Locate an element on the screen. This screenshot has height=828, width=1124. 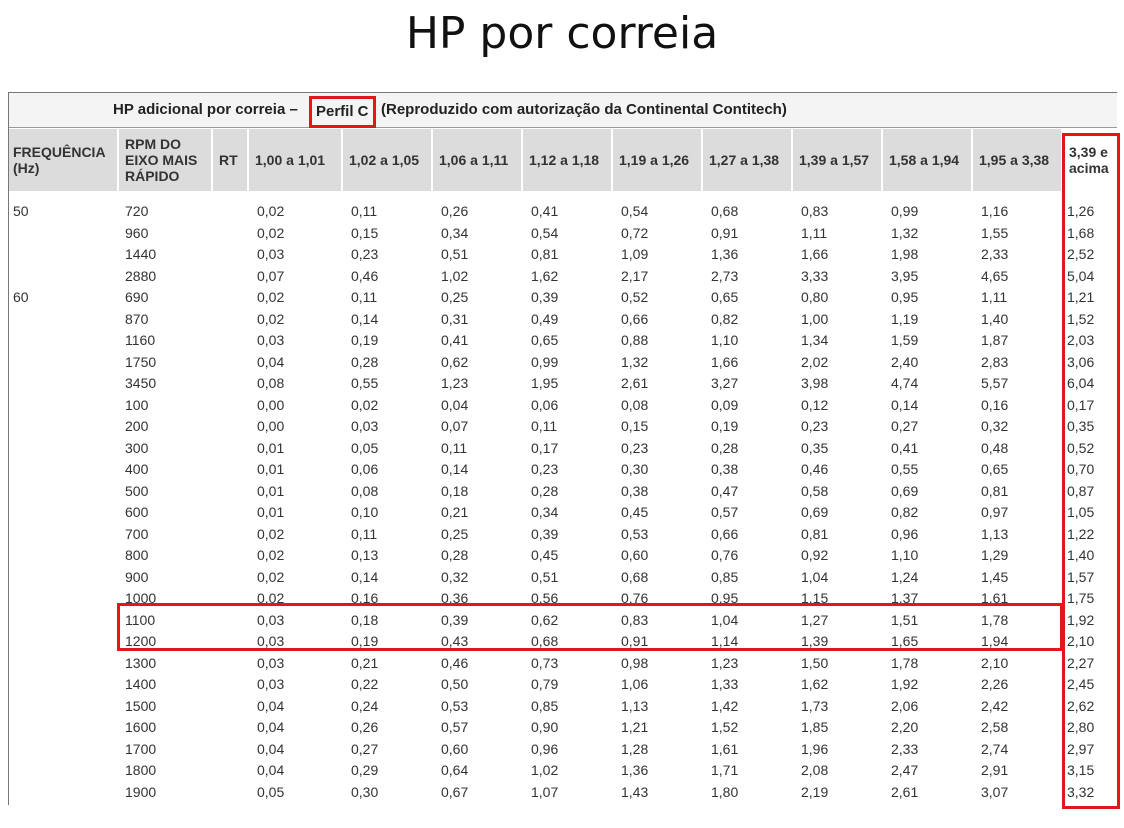
cell-value: 0,52 is located at coordinates (635, 297).